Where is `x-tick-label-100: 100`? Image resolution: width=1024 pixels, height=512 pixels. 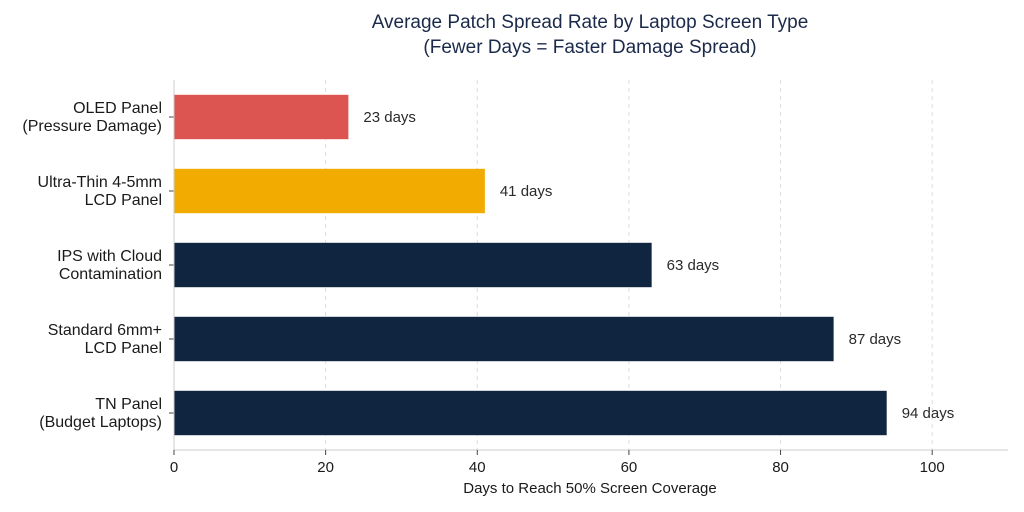 x-tick-label-100: 100 is located at coordinates (932, 467).